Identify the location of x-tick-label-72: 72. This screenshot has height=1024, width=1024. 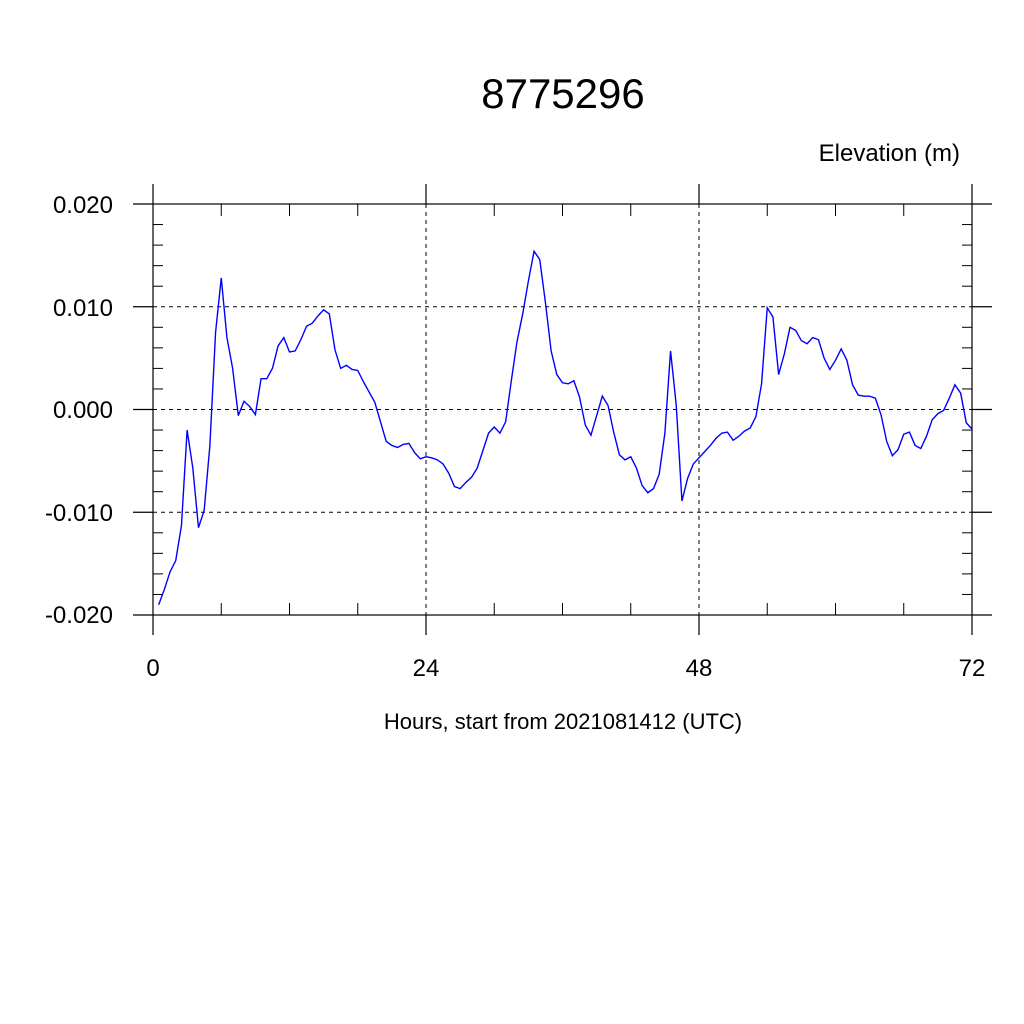
(972, 668).